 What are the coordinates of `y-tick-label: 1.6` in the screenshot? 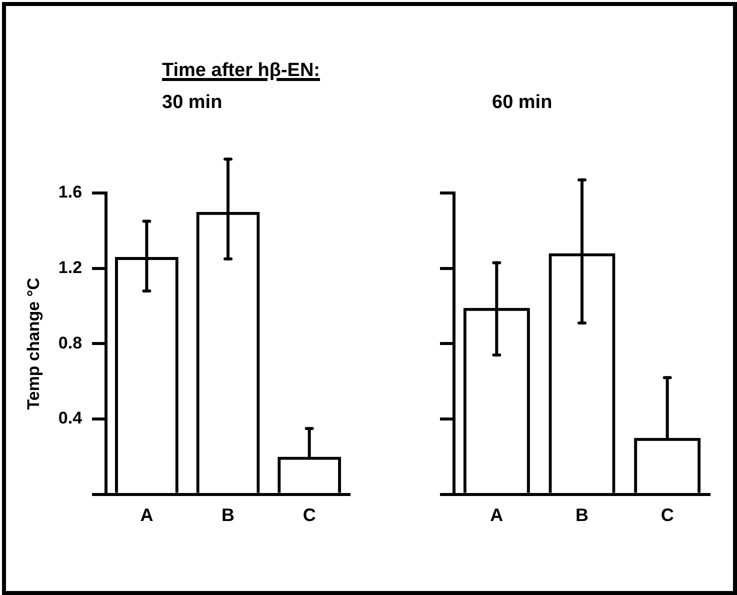 It's located at (70, 192).